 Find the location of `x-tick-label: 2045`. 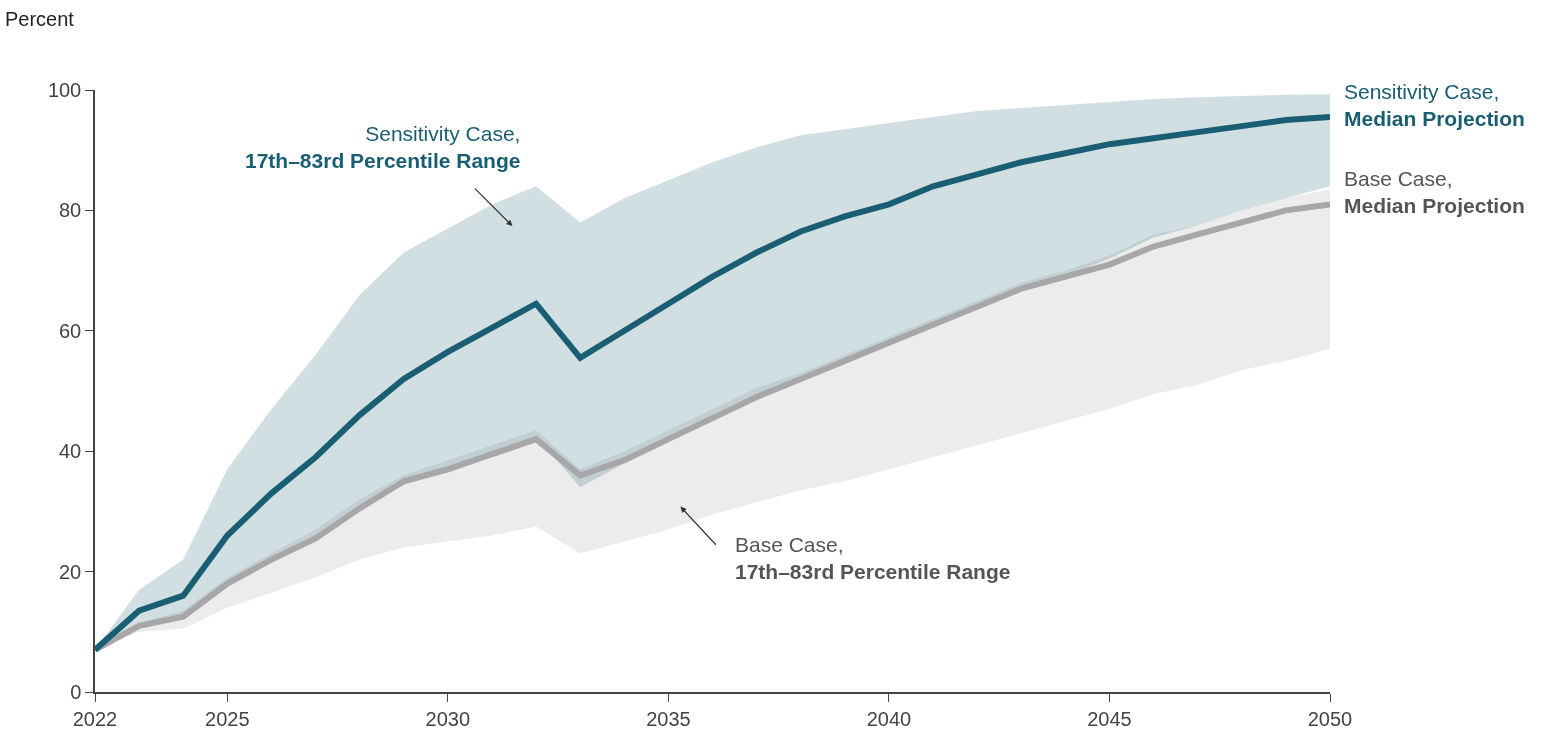

x-tick-label: 2045 is located at coordinates (1109, 718).